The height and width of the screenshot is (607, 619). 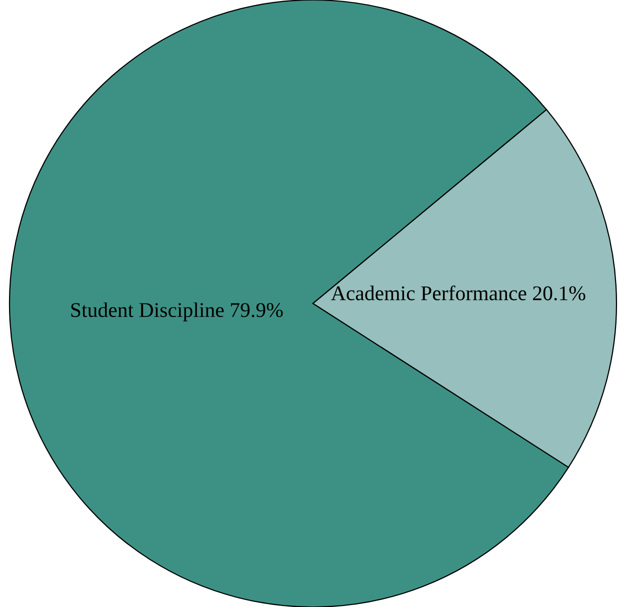 I want to click on slice-label: Student Discipline 79.9%, so click(x=177, y=312).